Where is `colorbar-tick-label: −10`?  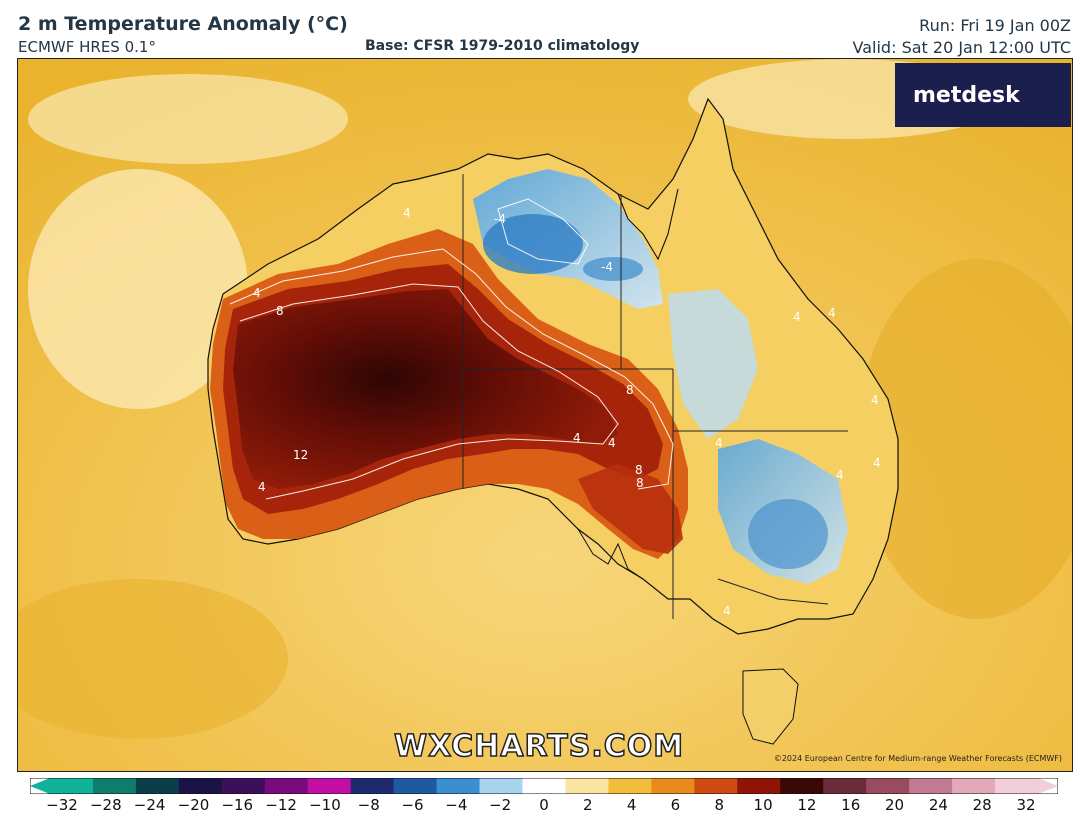
colorbar-tick-label: −10 is located at coordinates (325, 805).